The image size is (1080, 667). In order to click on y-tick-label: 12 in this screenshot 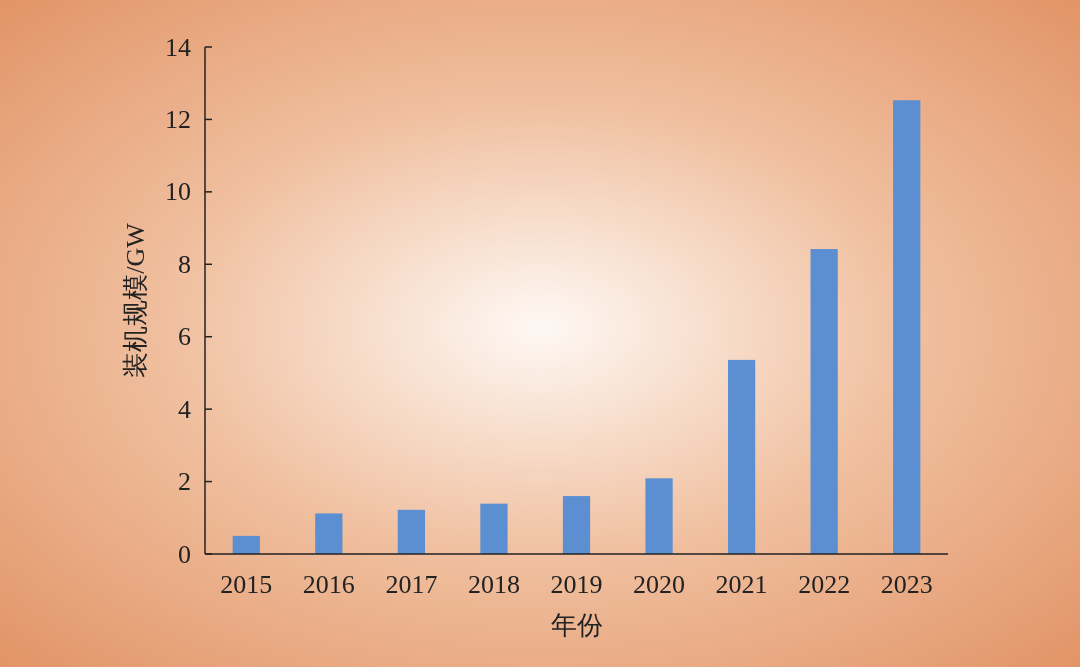, I will do `click(178, 119)`.